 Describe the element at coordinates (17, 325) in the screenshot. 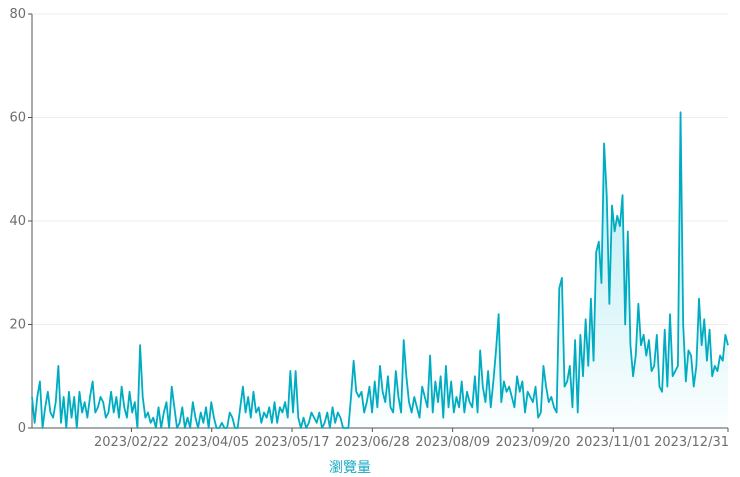

I see `y-tick-label: 20` at that location.